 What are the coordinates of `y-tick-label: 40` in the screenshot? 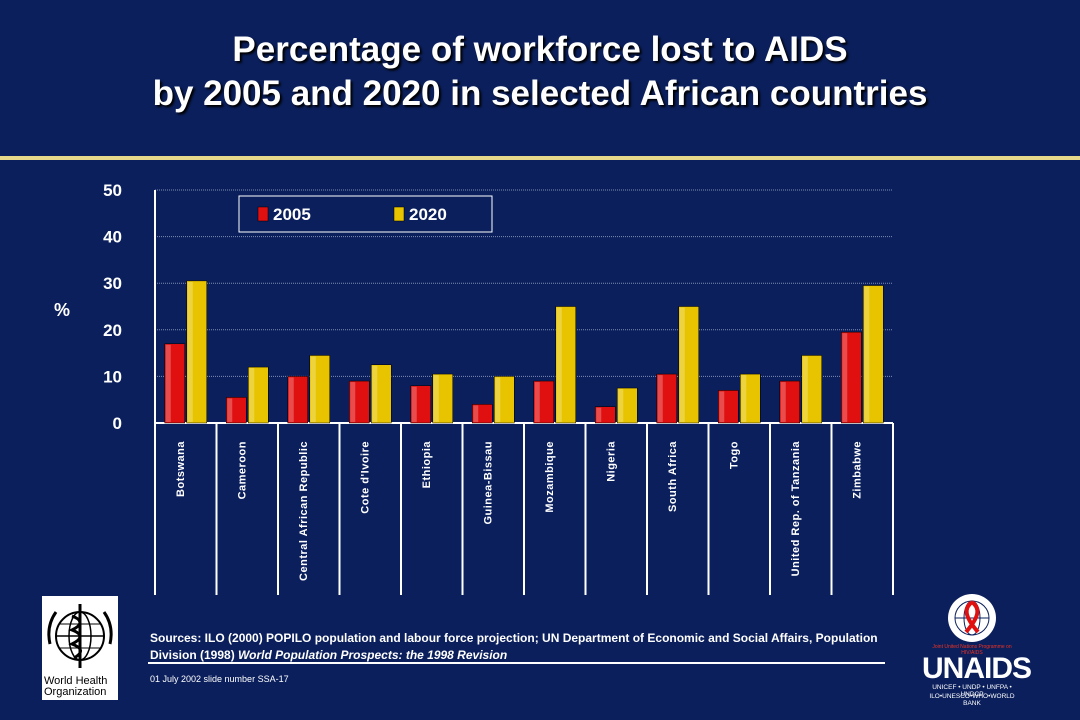 It's located at (112, 237).